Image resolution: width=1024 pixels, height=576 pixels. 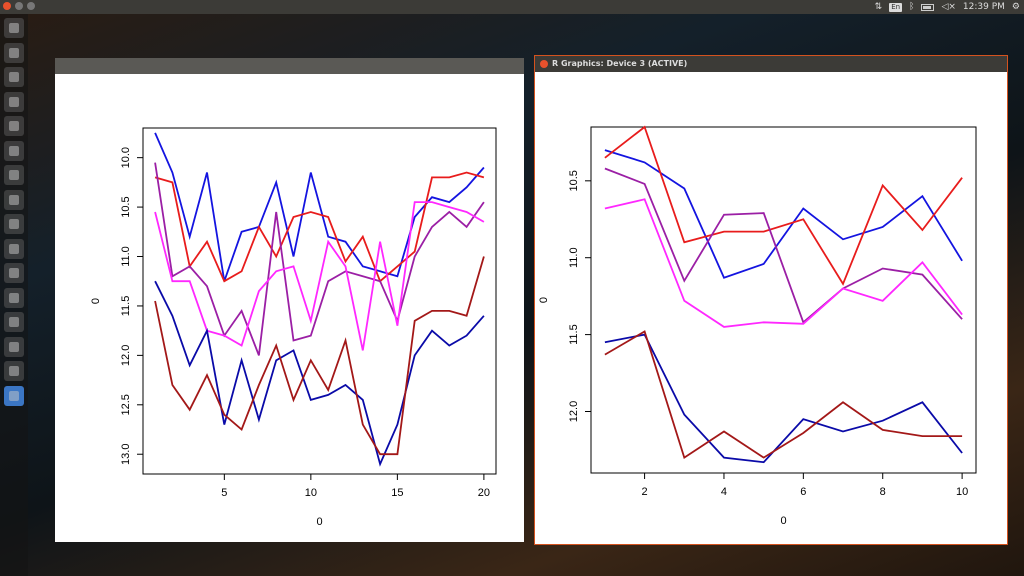 What do you see at coordinates (126, 454) in the screenshot?
I see `y-tick-label: 13.0` at bounding box center [126, 454].